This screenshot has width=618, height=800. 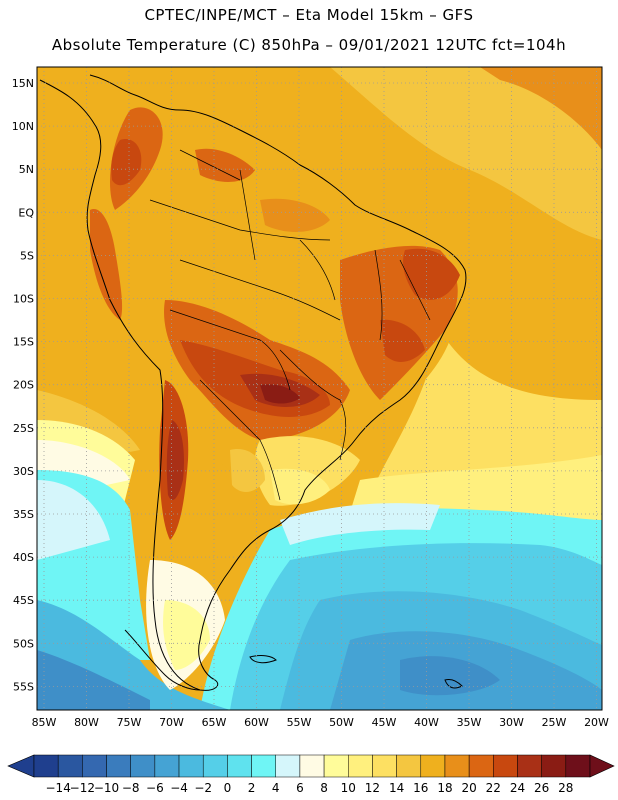 What do you see at coordinates (468, 788) in the screenshot?
I see `colorbar-tick-label: 20` at bounding box center [468, 788].